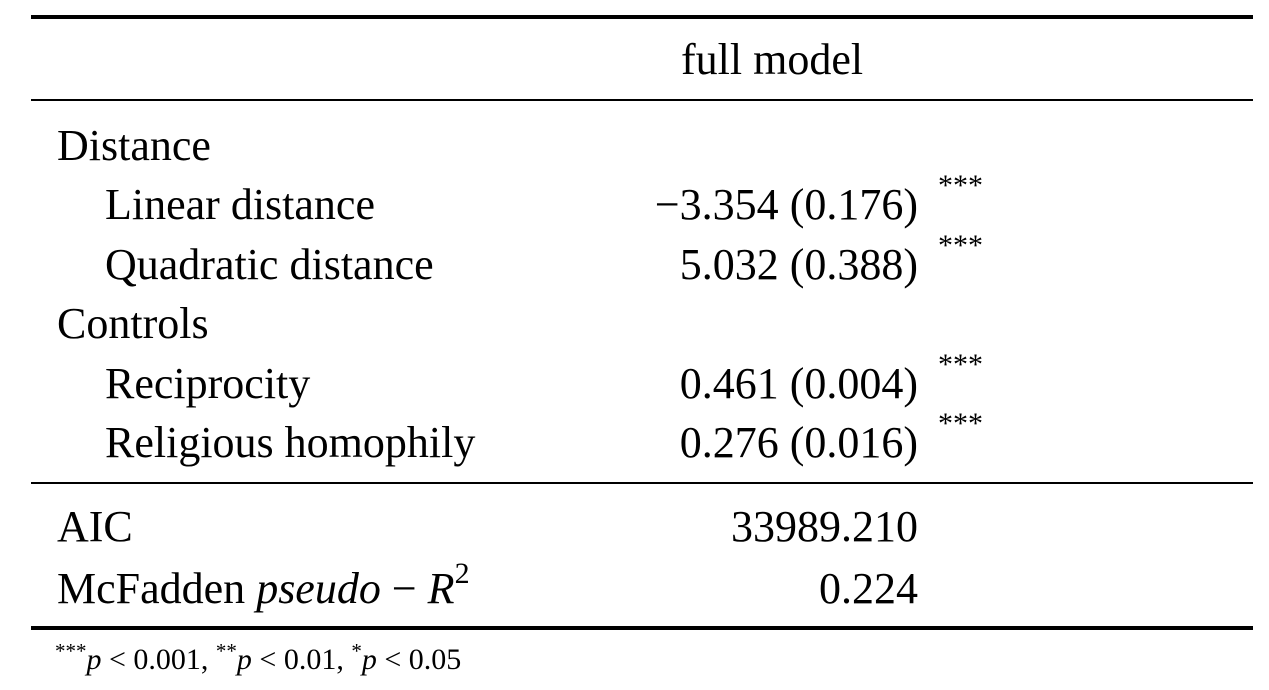 The height and width of the screenshot is (690, 1269). What do you see at coordinates (318, 588) in the screenshot?
I see `stat-label-italic: pseudo` at bounding box center [318, 588].